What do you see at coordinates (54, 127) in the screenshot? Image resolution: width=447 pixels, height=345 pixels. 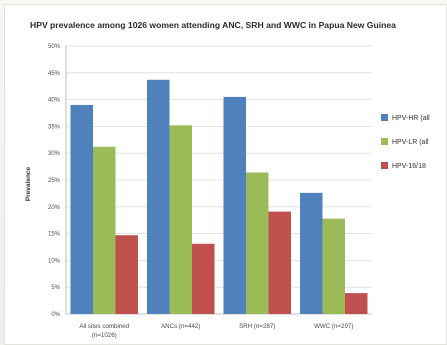 I see `y-tick-label: 35%` at bounding box center [54, 127].